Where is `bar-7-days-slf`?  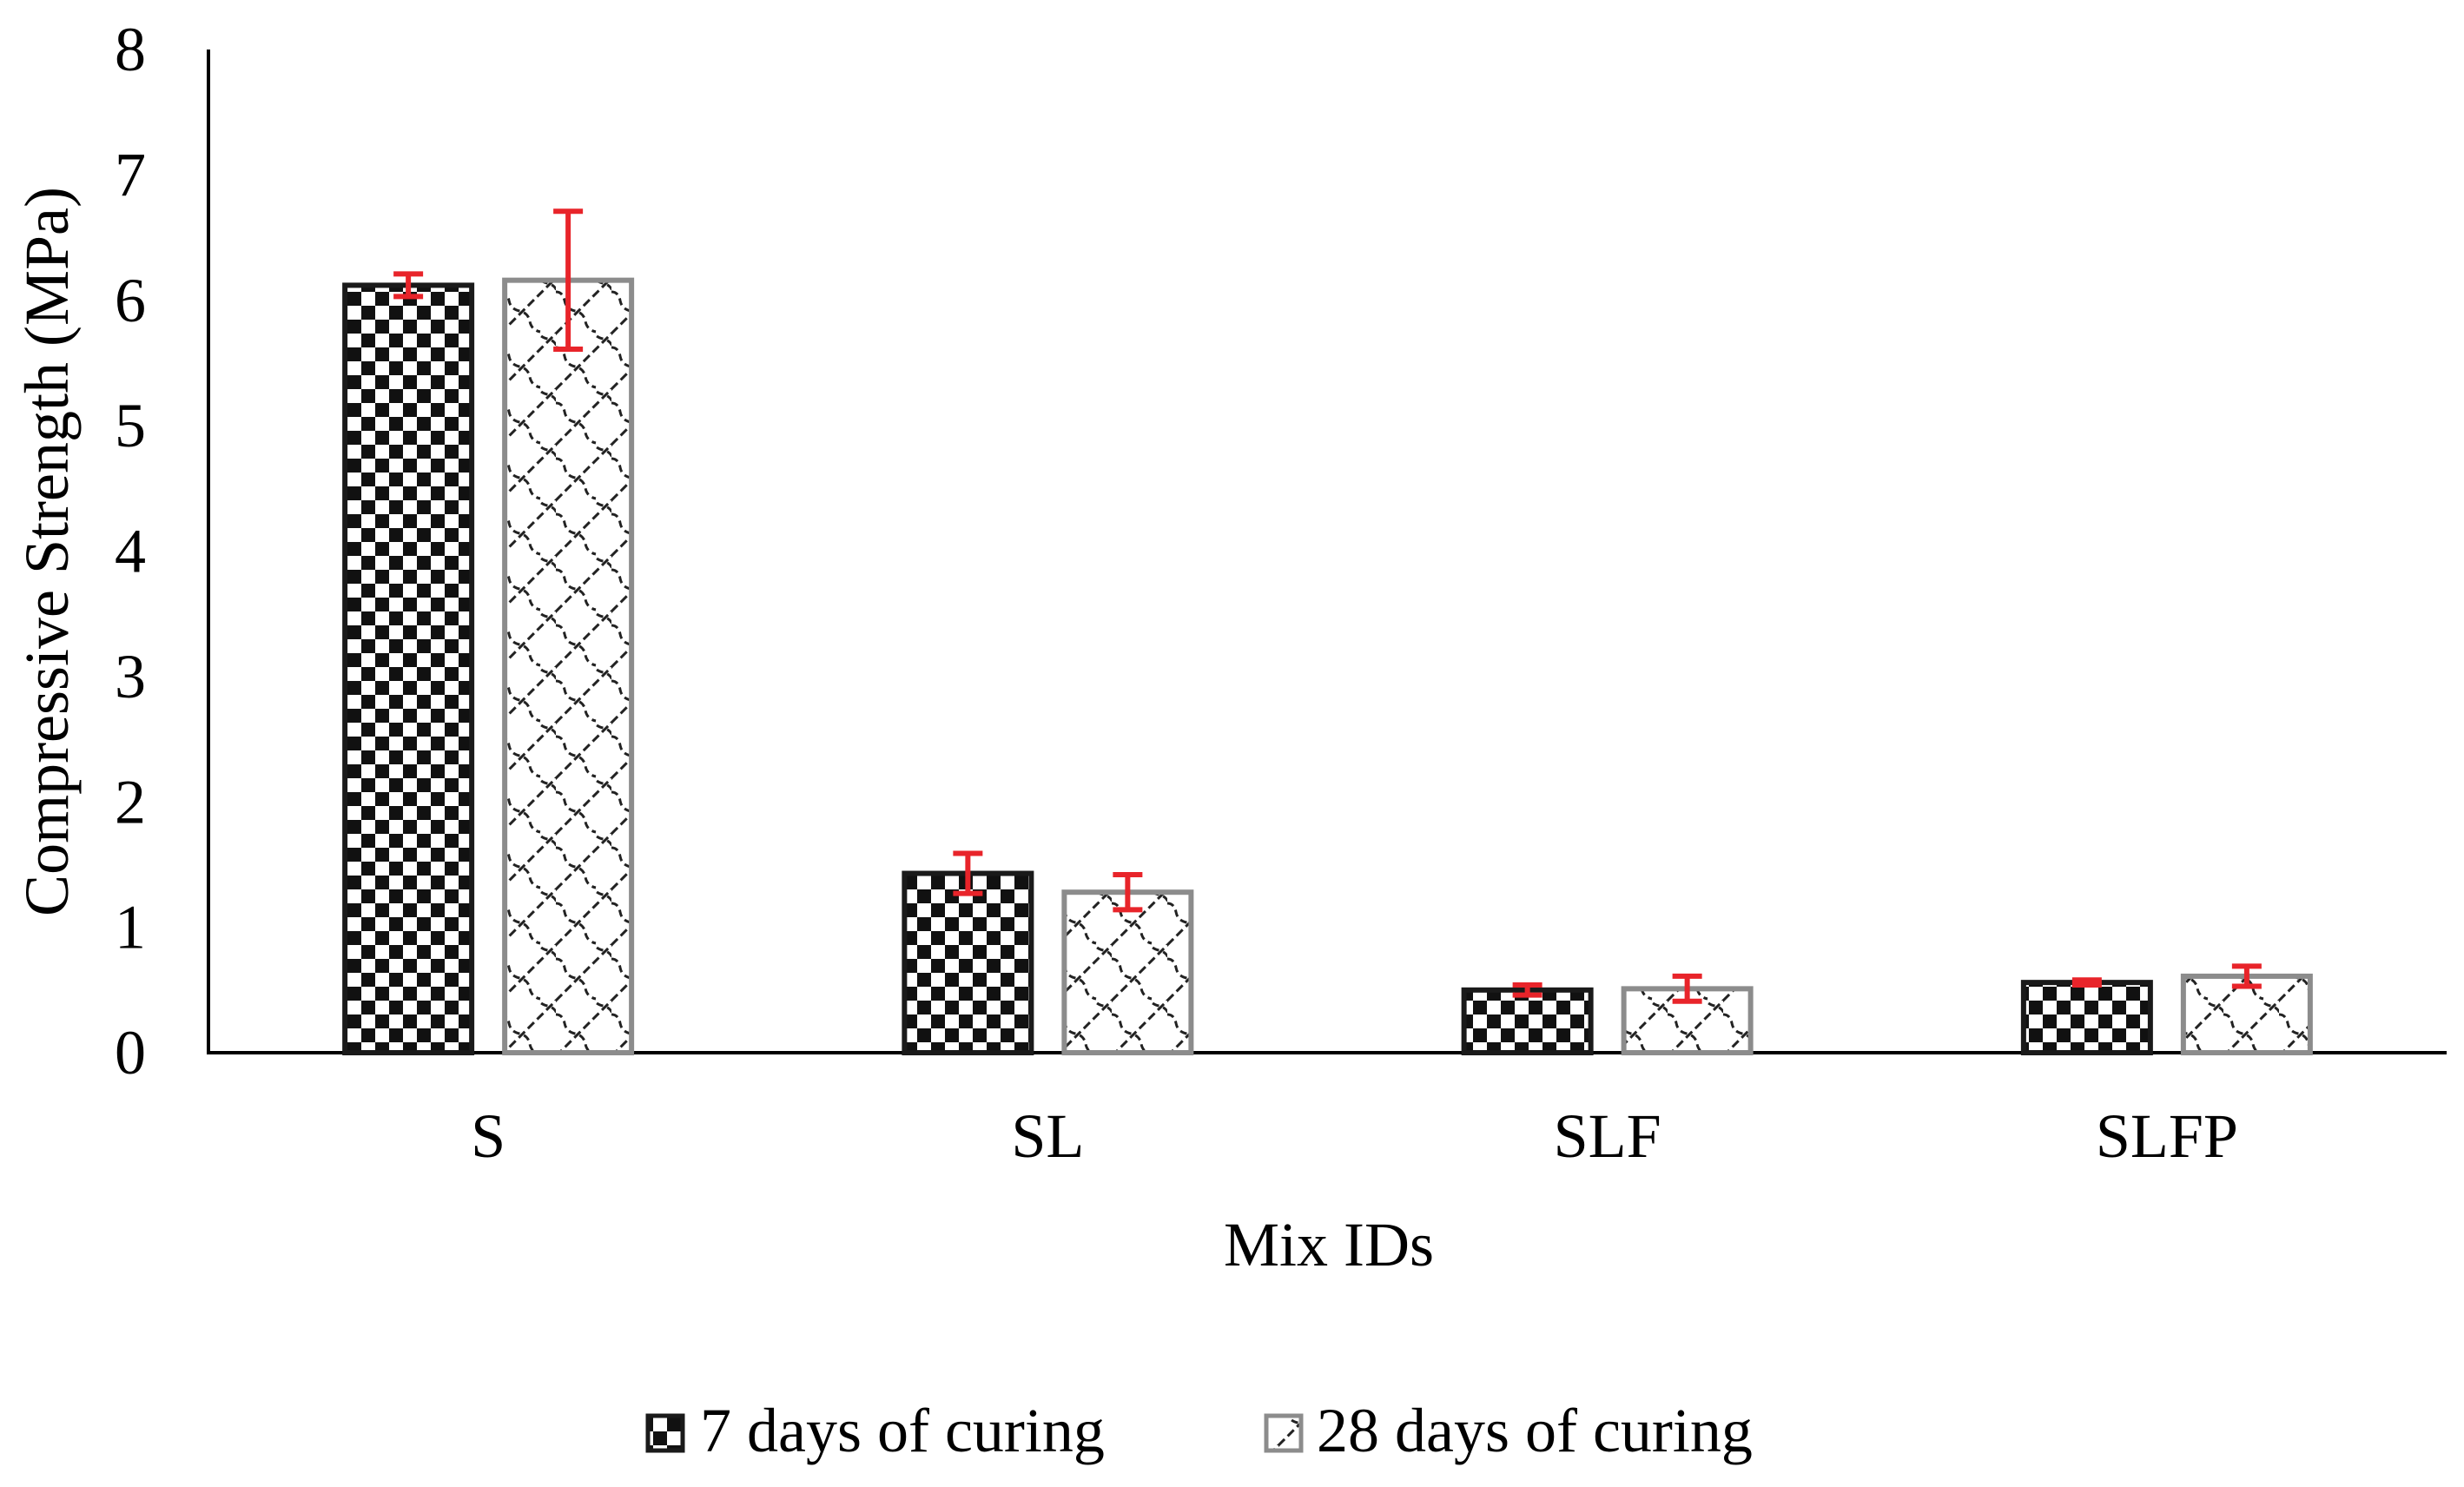 bar-7-days-slf is located at coordinates (1527, 1021).